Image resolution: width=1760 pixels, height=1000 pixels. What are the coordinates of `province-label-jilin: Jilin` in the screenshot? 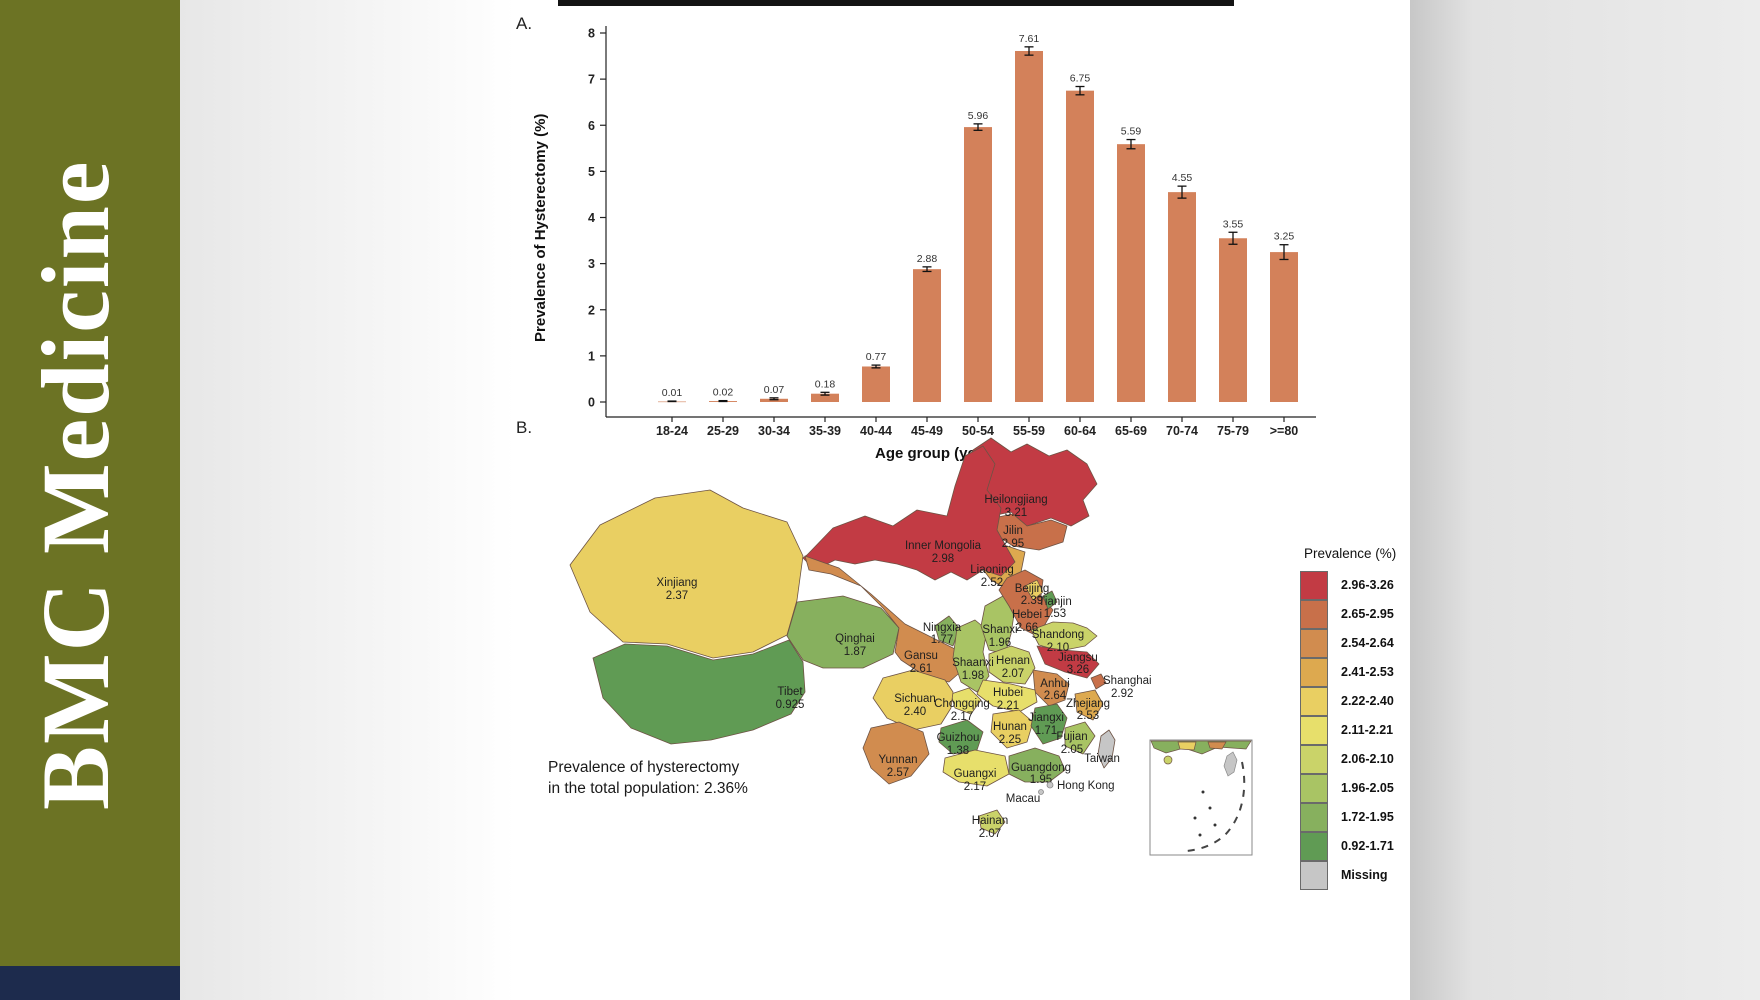 It's located at (1013, 531).